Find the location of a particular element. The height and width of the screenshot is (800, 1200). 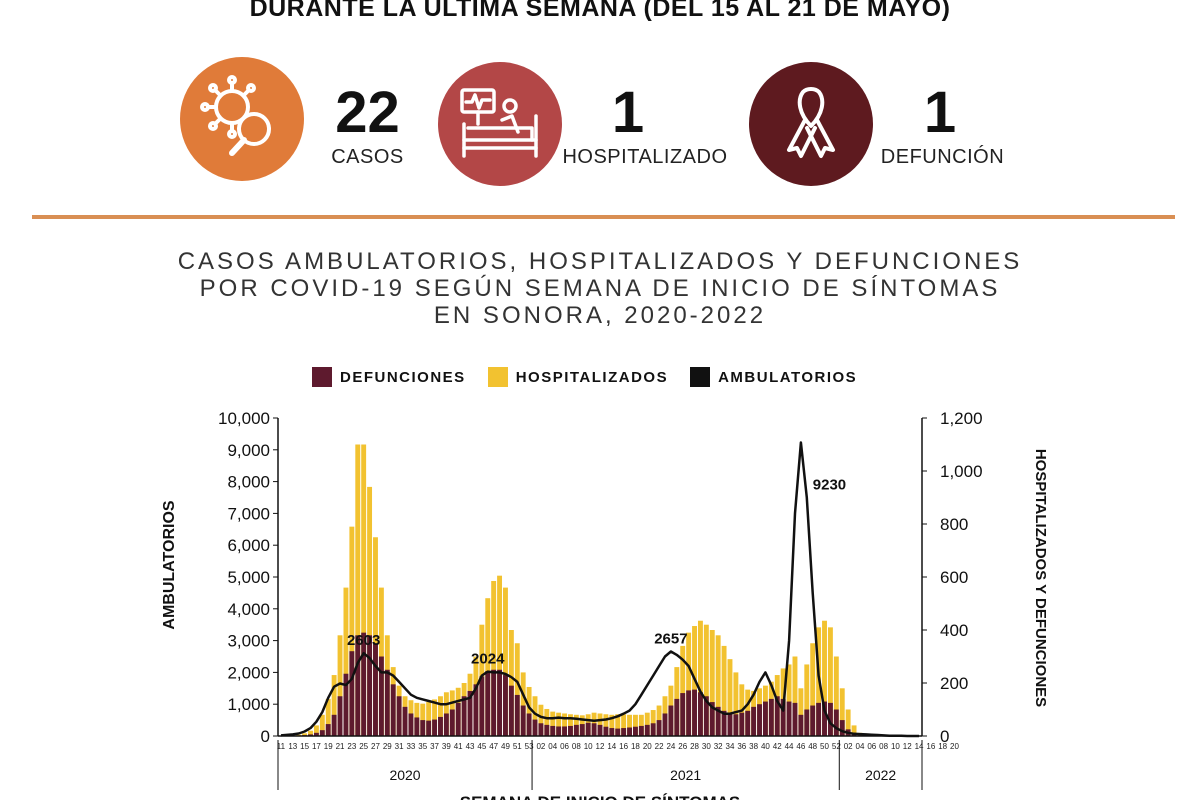

x-tick-label: 30 is located at coordinates (706, 746).